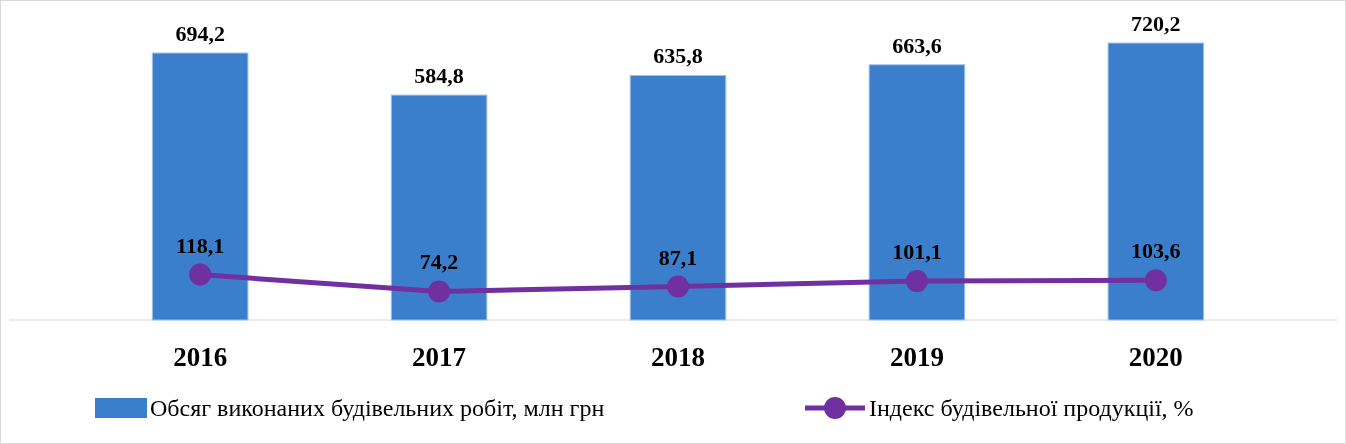 Image resolution: width=1346 pixels, height=444 pixels. I want to click on x-tick-label: 2019, so click(916, 357).